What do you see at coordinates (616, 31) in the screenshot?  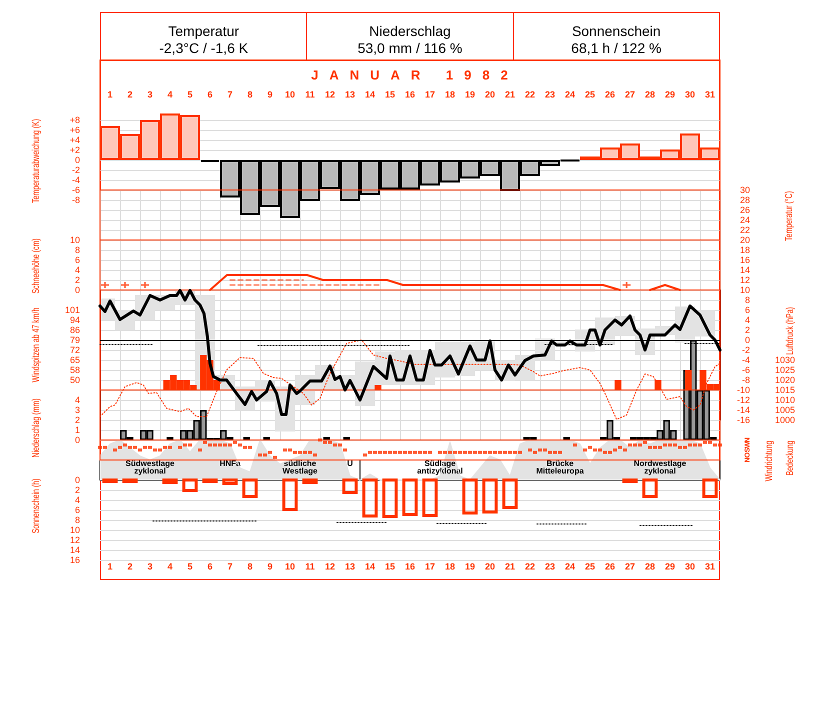 I see `text: Sonnenschein` at bounding box center [616, 31].